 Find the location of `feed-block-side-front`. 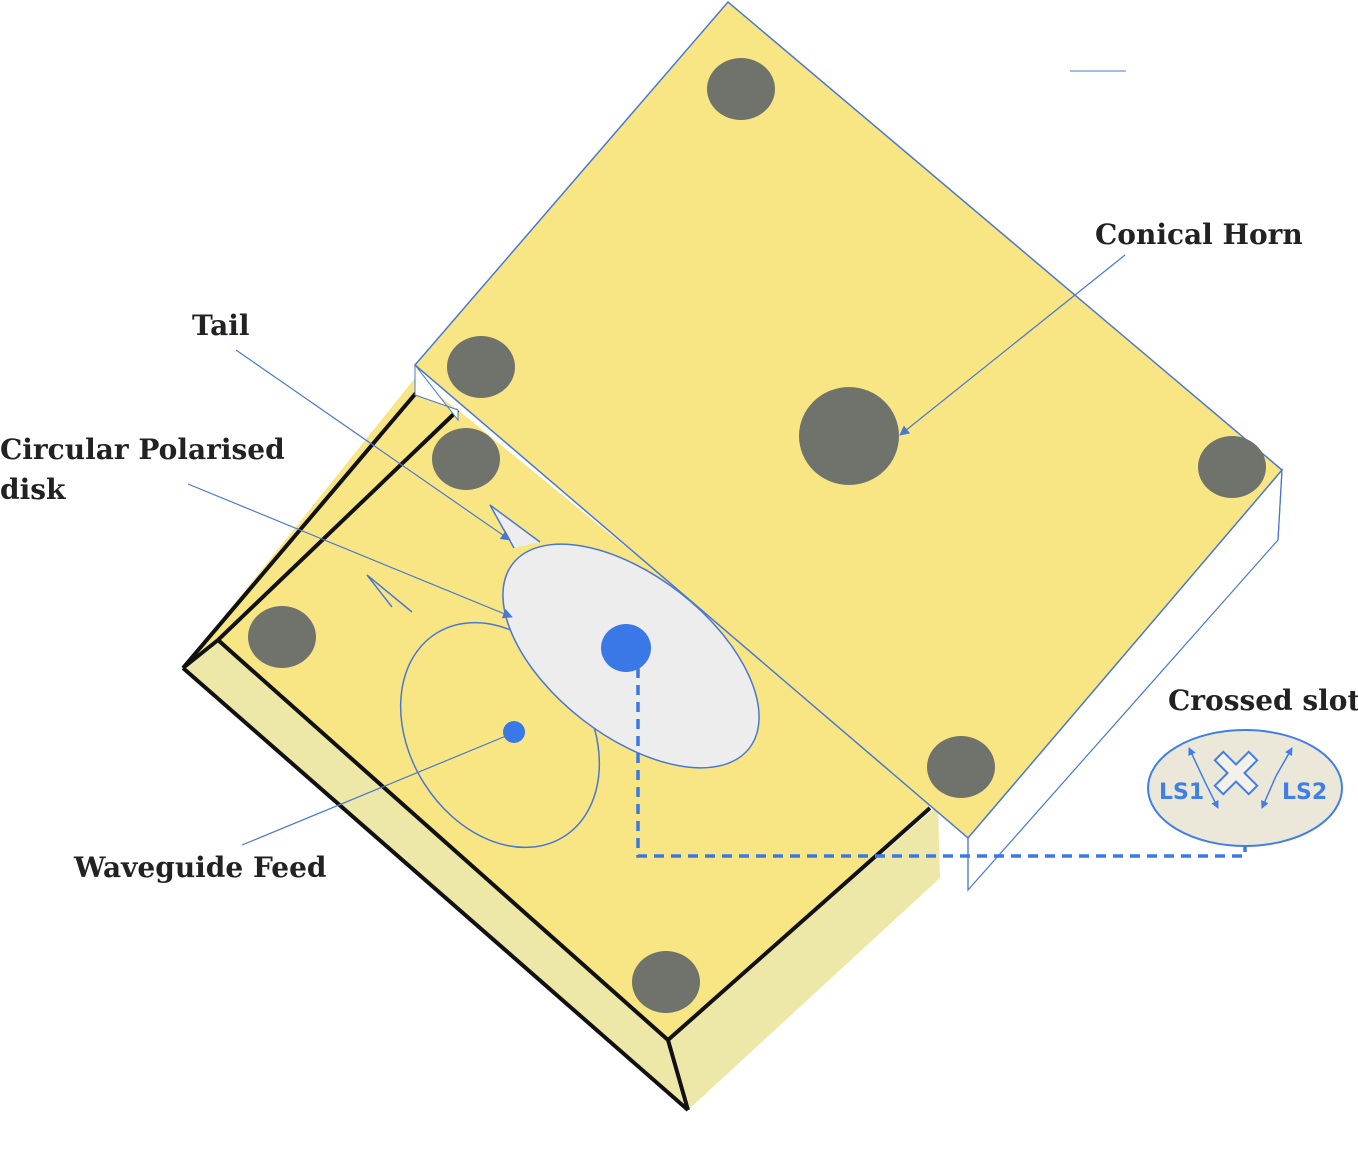

feed-block-side-front is located at coordinates (804, 957).